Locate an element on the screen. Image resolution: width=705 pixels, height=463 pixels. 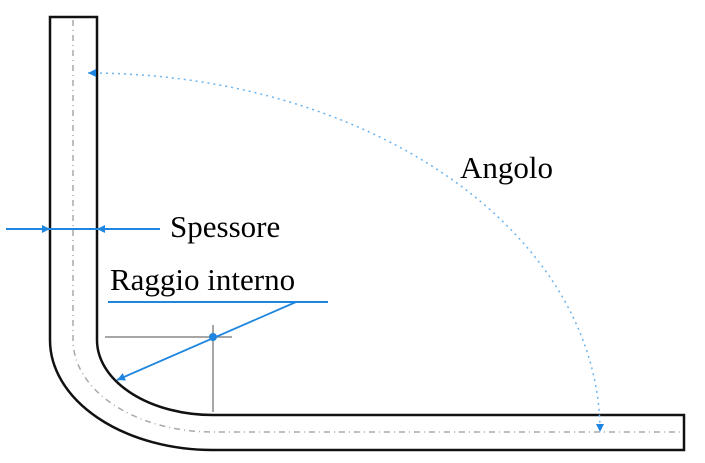
angle-label: Angolo is located at coordinates (506, 167).